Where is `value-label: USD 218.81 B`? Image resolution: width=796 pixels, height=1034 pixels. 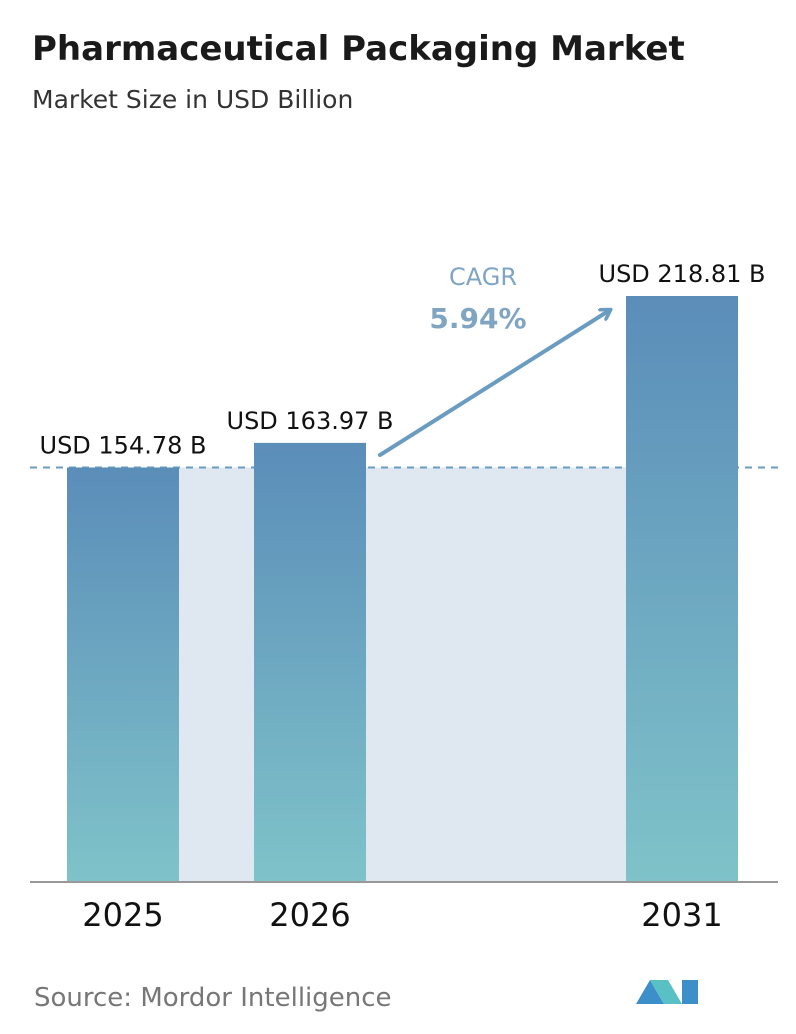 value-label: USD 218.81 B is located at coordinates (682, 274).